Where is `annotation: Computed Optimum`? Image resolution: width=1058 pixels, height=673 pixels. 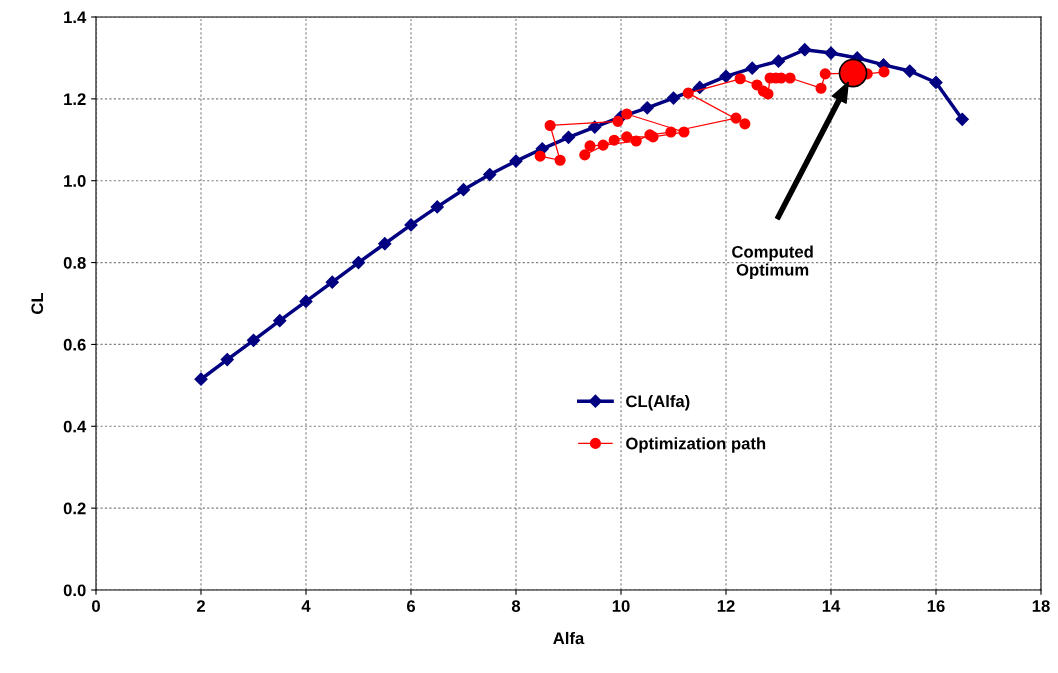 annotation: Computed Optimum is located at coordinates (772, 262).